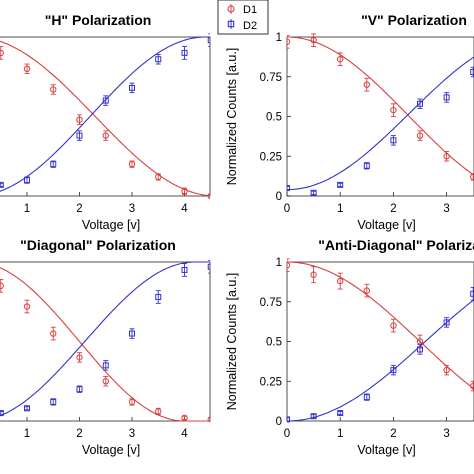  What do you see at coordinates (414, 20) in the screenshot?
I see `chart-title: "V" Polarization` at bounding box center [414, 20].